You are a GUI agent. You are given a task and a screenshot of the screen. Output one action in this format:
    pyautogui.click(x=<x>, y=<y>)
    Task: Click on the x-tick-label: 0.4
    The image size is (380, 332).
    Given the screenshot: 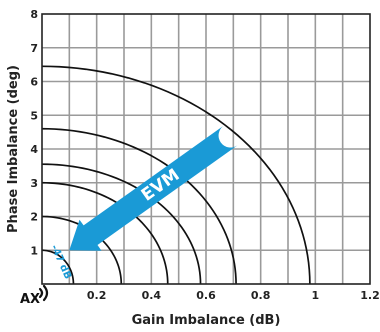 What is the action you would take?
    pyautogui.click(x=152, y=295)
    